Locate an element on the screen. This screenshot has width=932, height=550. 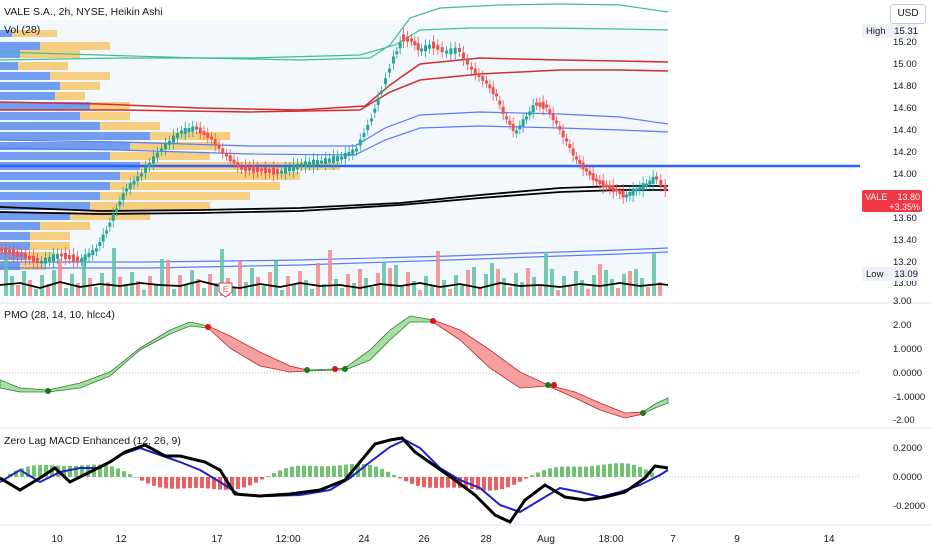
time-tick-label: 7 is located at coordinates (673, 539).